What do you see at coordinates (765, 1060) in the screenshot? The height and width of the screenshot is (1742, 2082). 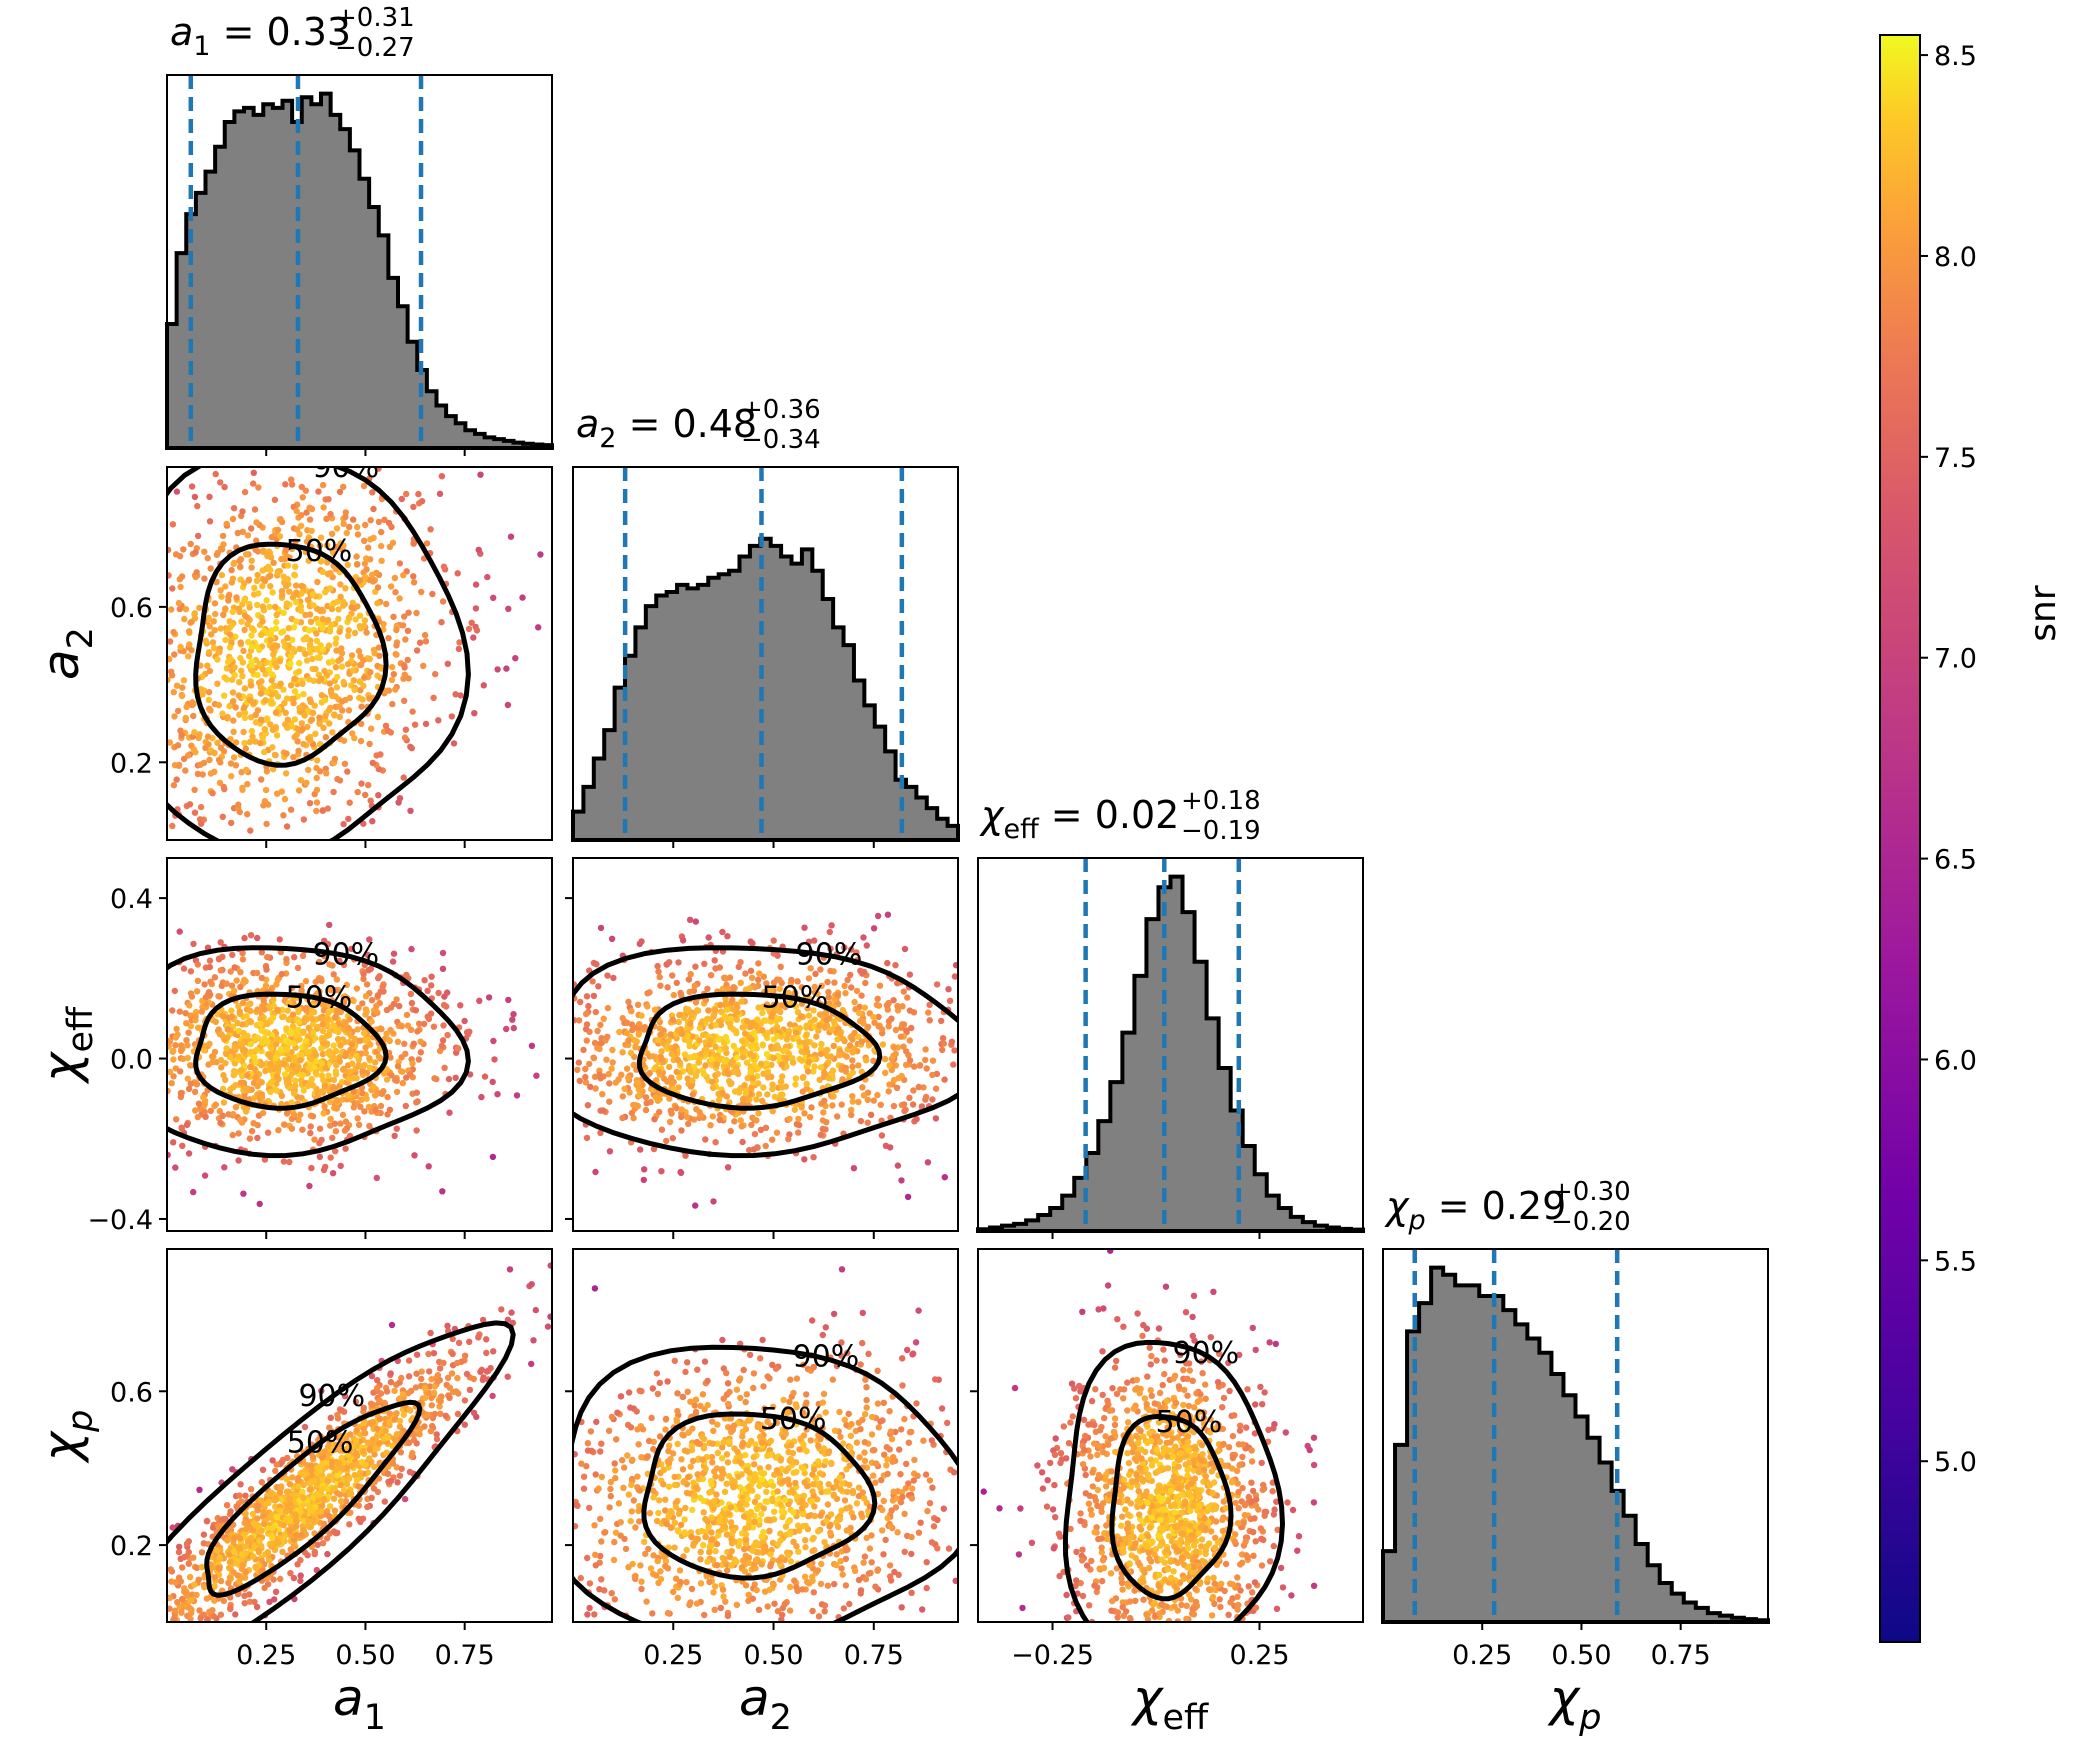 I see `scatter-points: 50%90%` at bounding box center [765, 1060].